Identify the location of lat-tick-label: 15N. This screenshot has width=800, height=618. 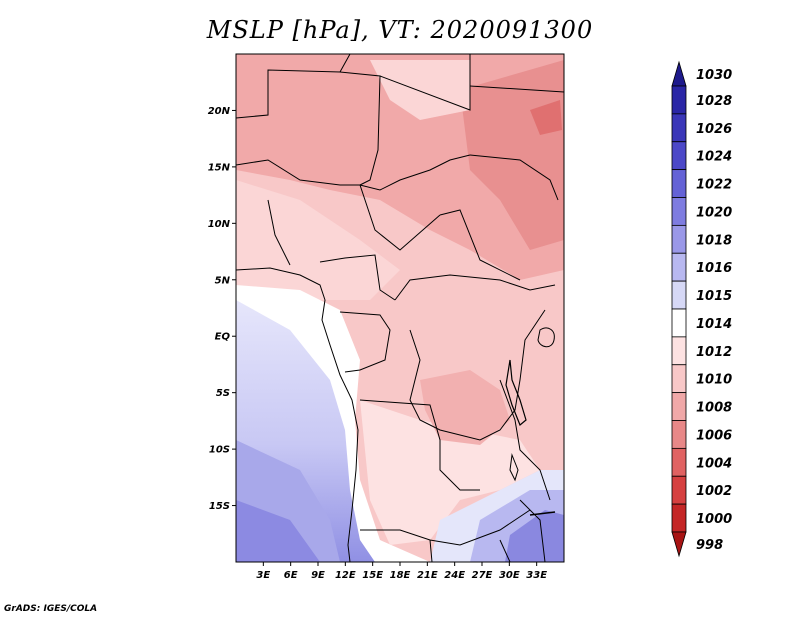
(219, 167).